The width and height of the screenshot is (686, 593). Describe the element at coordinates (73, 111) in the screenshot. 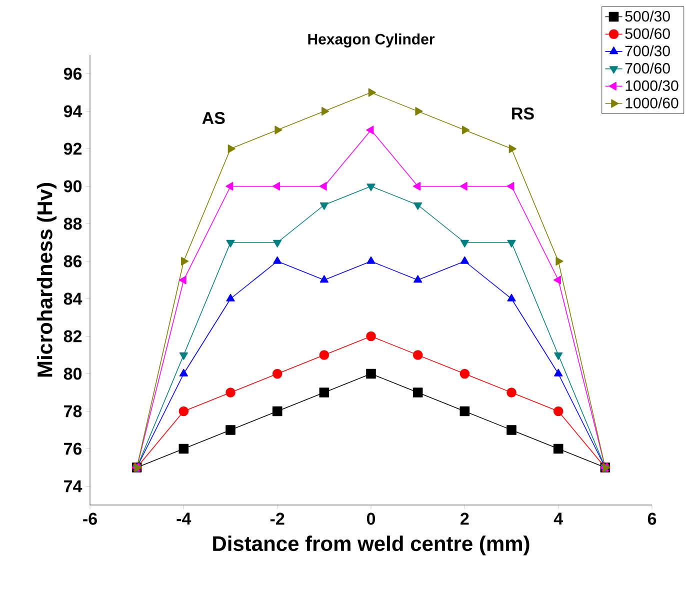

I see `y-tick-label: 94` at that location.